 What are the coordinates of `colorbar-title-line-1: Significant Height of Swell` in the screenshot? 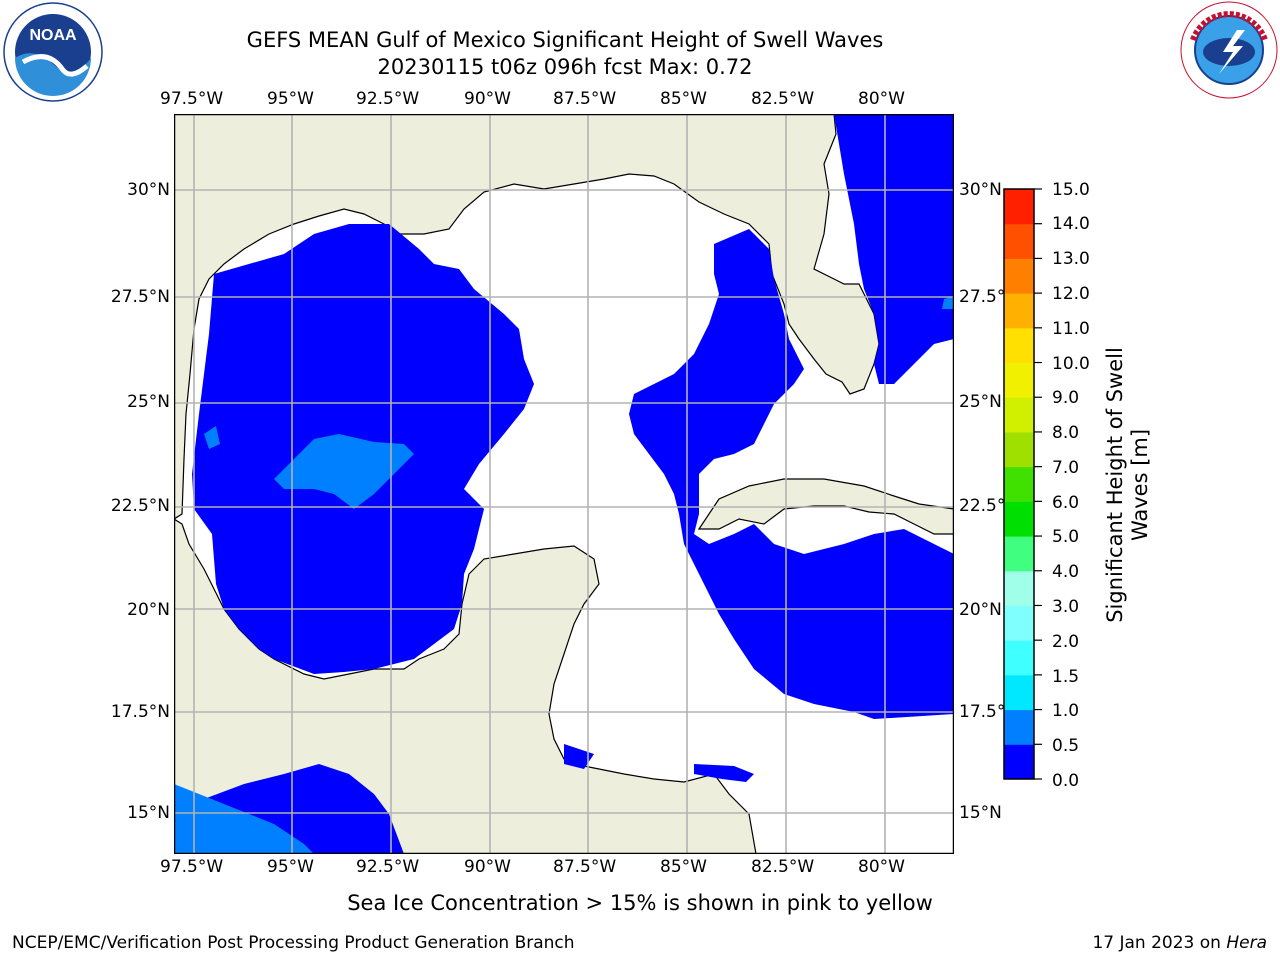 It's located at (1115, 485).